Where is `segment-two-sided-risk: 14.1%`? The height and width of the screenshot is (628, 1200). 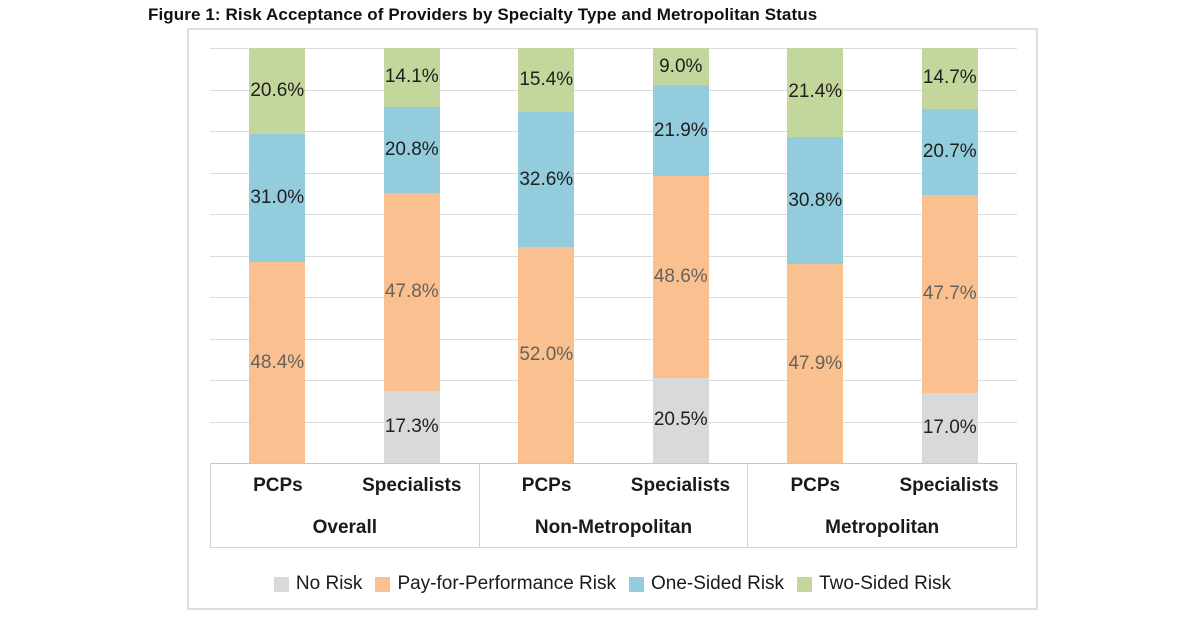 segment-two-sided-risk: 14.1% is located at coordinates (411, 77).